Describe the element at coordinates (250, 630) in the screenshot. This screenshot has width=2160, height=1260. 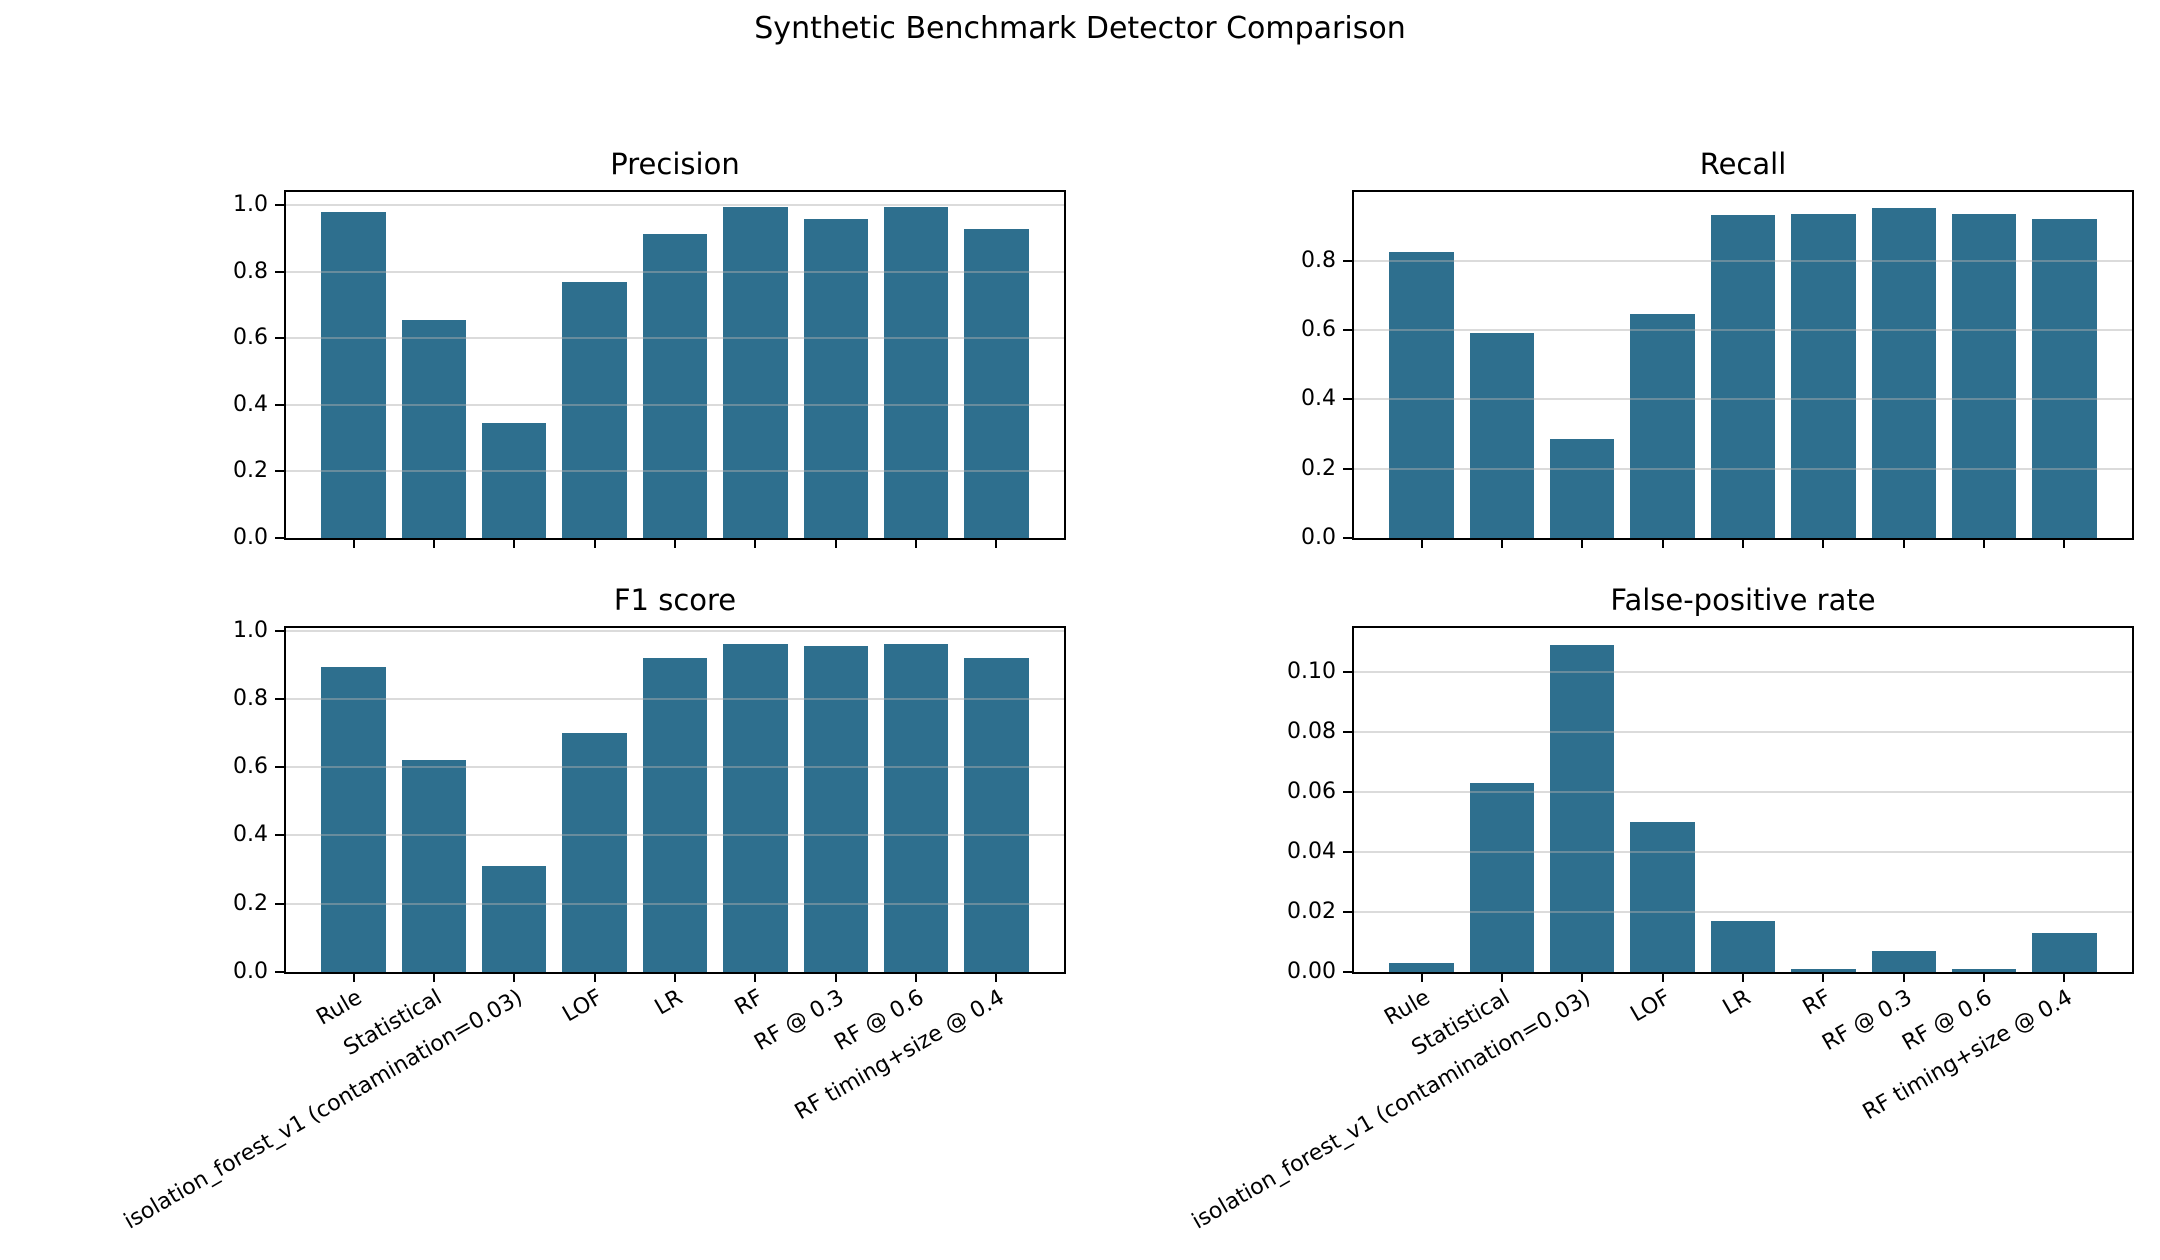
I see `y-tick-label: 1.0` at that location.